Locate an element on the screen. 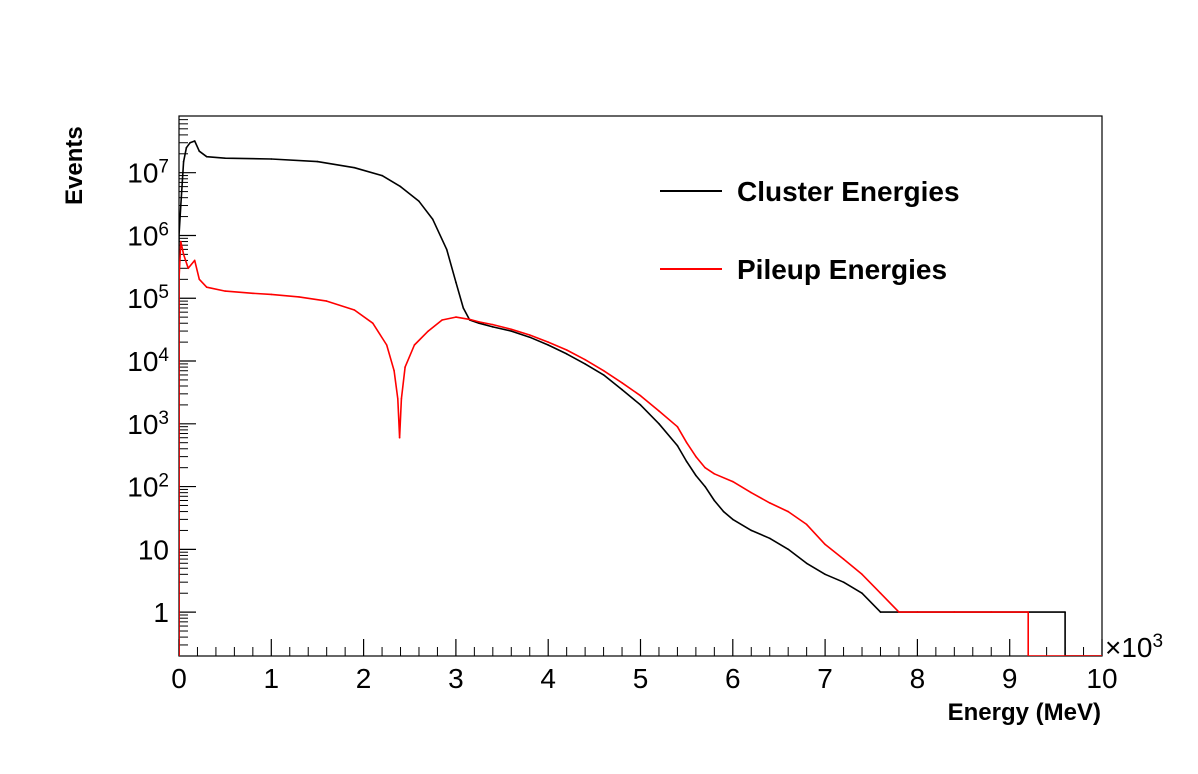 This screenshot has width=1198, height=774. x-tick-label: 10 is located at coordinates (1101, 678).